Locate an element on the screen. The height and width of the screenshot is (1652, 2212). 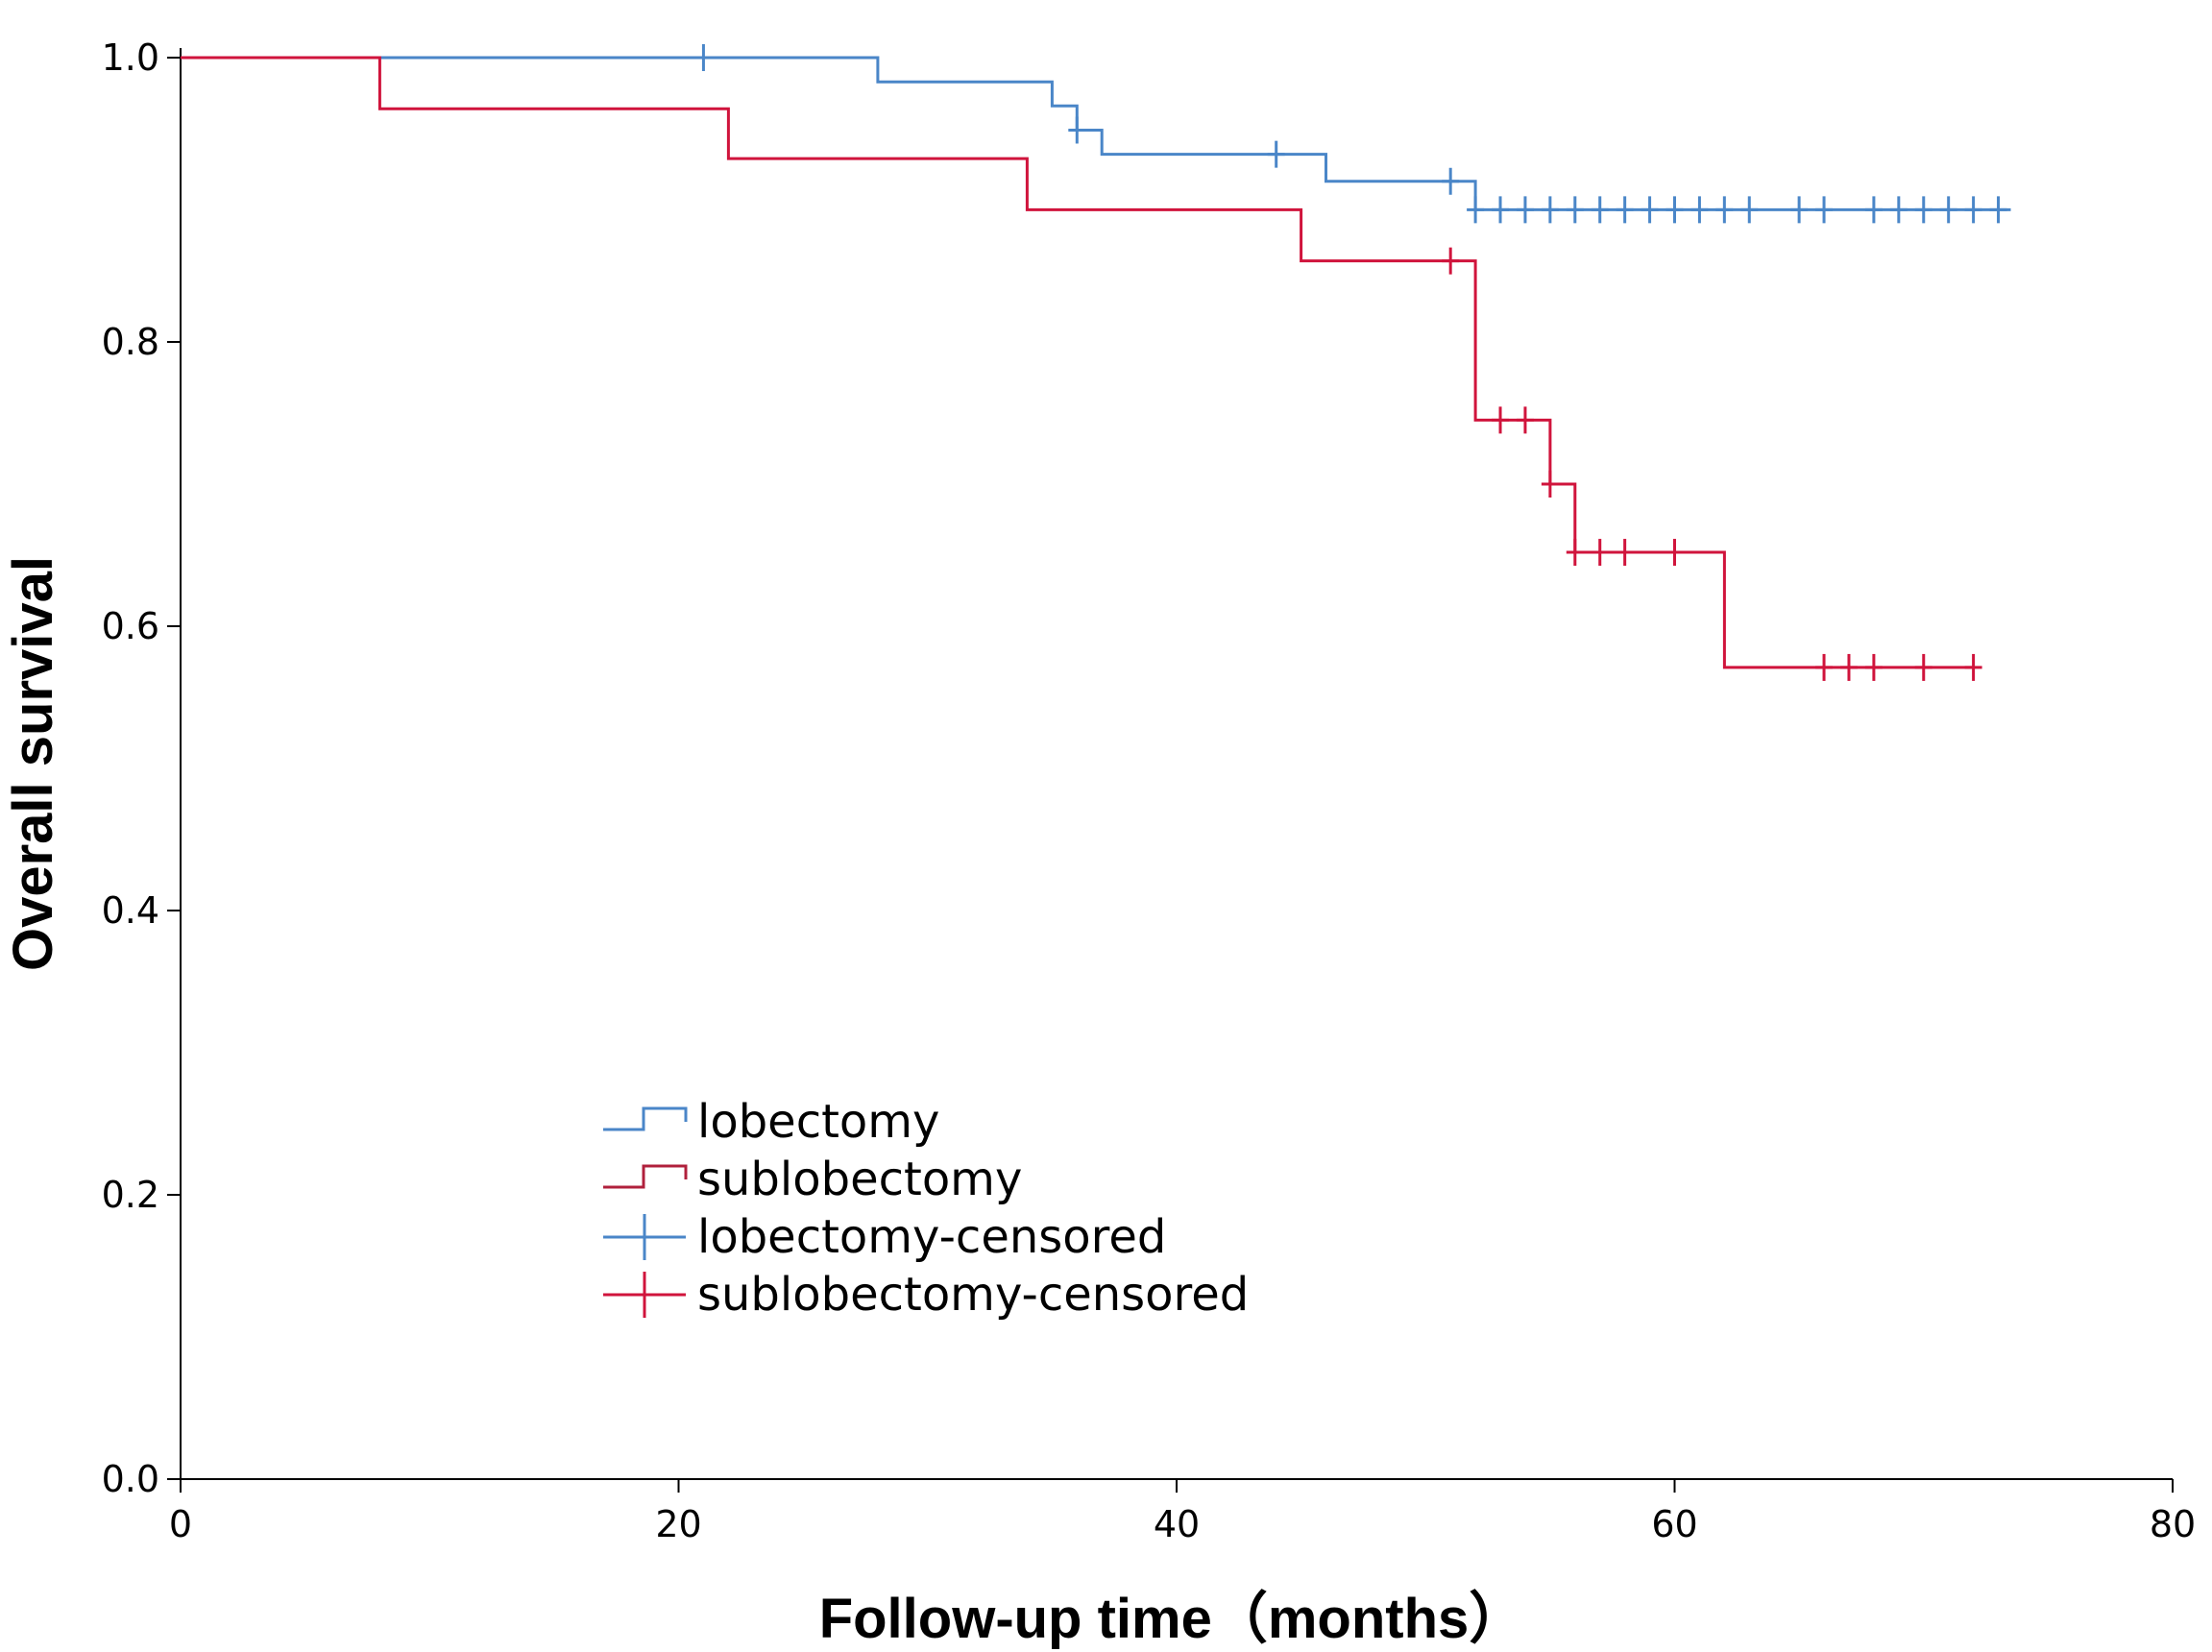
legend-item-lobectomy: lobectomy is located at coordinates (771, 1122).